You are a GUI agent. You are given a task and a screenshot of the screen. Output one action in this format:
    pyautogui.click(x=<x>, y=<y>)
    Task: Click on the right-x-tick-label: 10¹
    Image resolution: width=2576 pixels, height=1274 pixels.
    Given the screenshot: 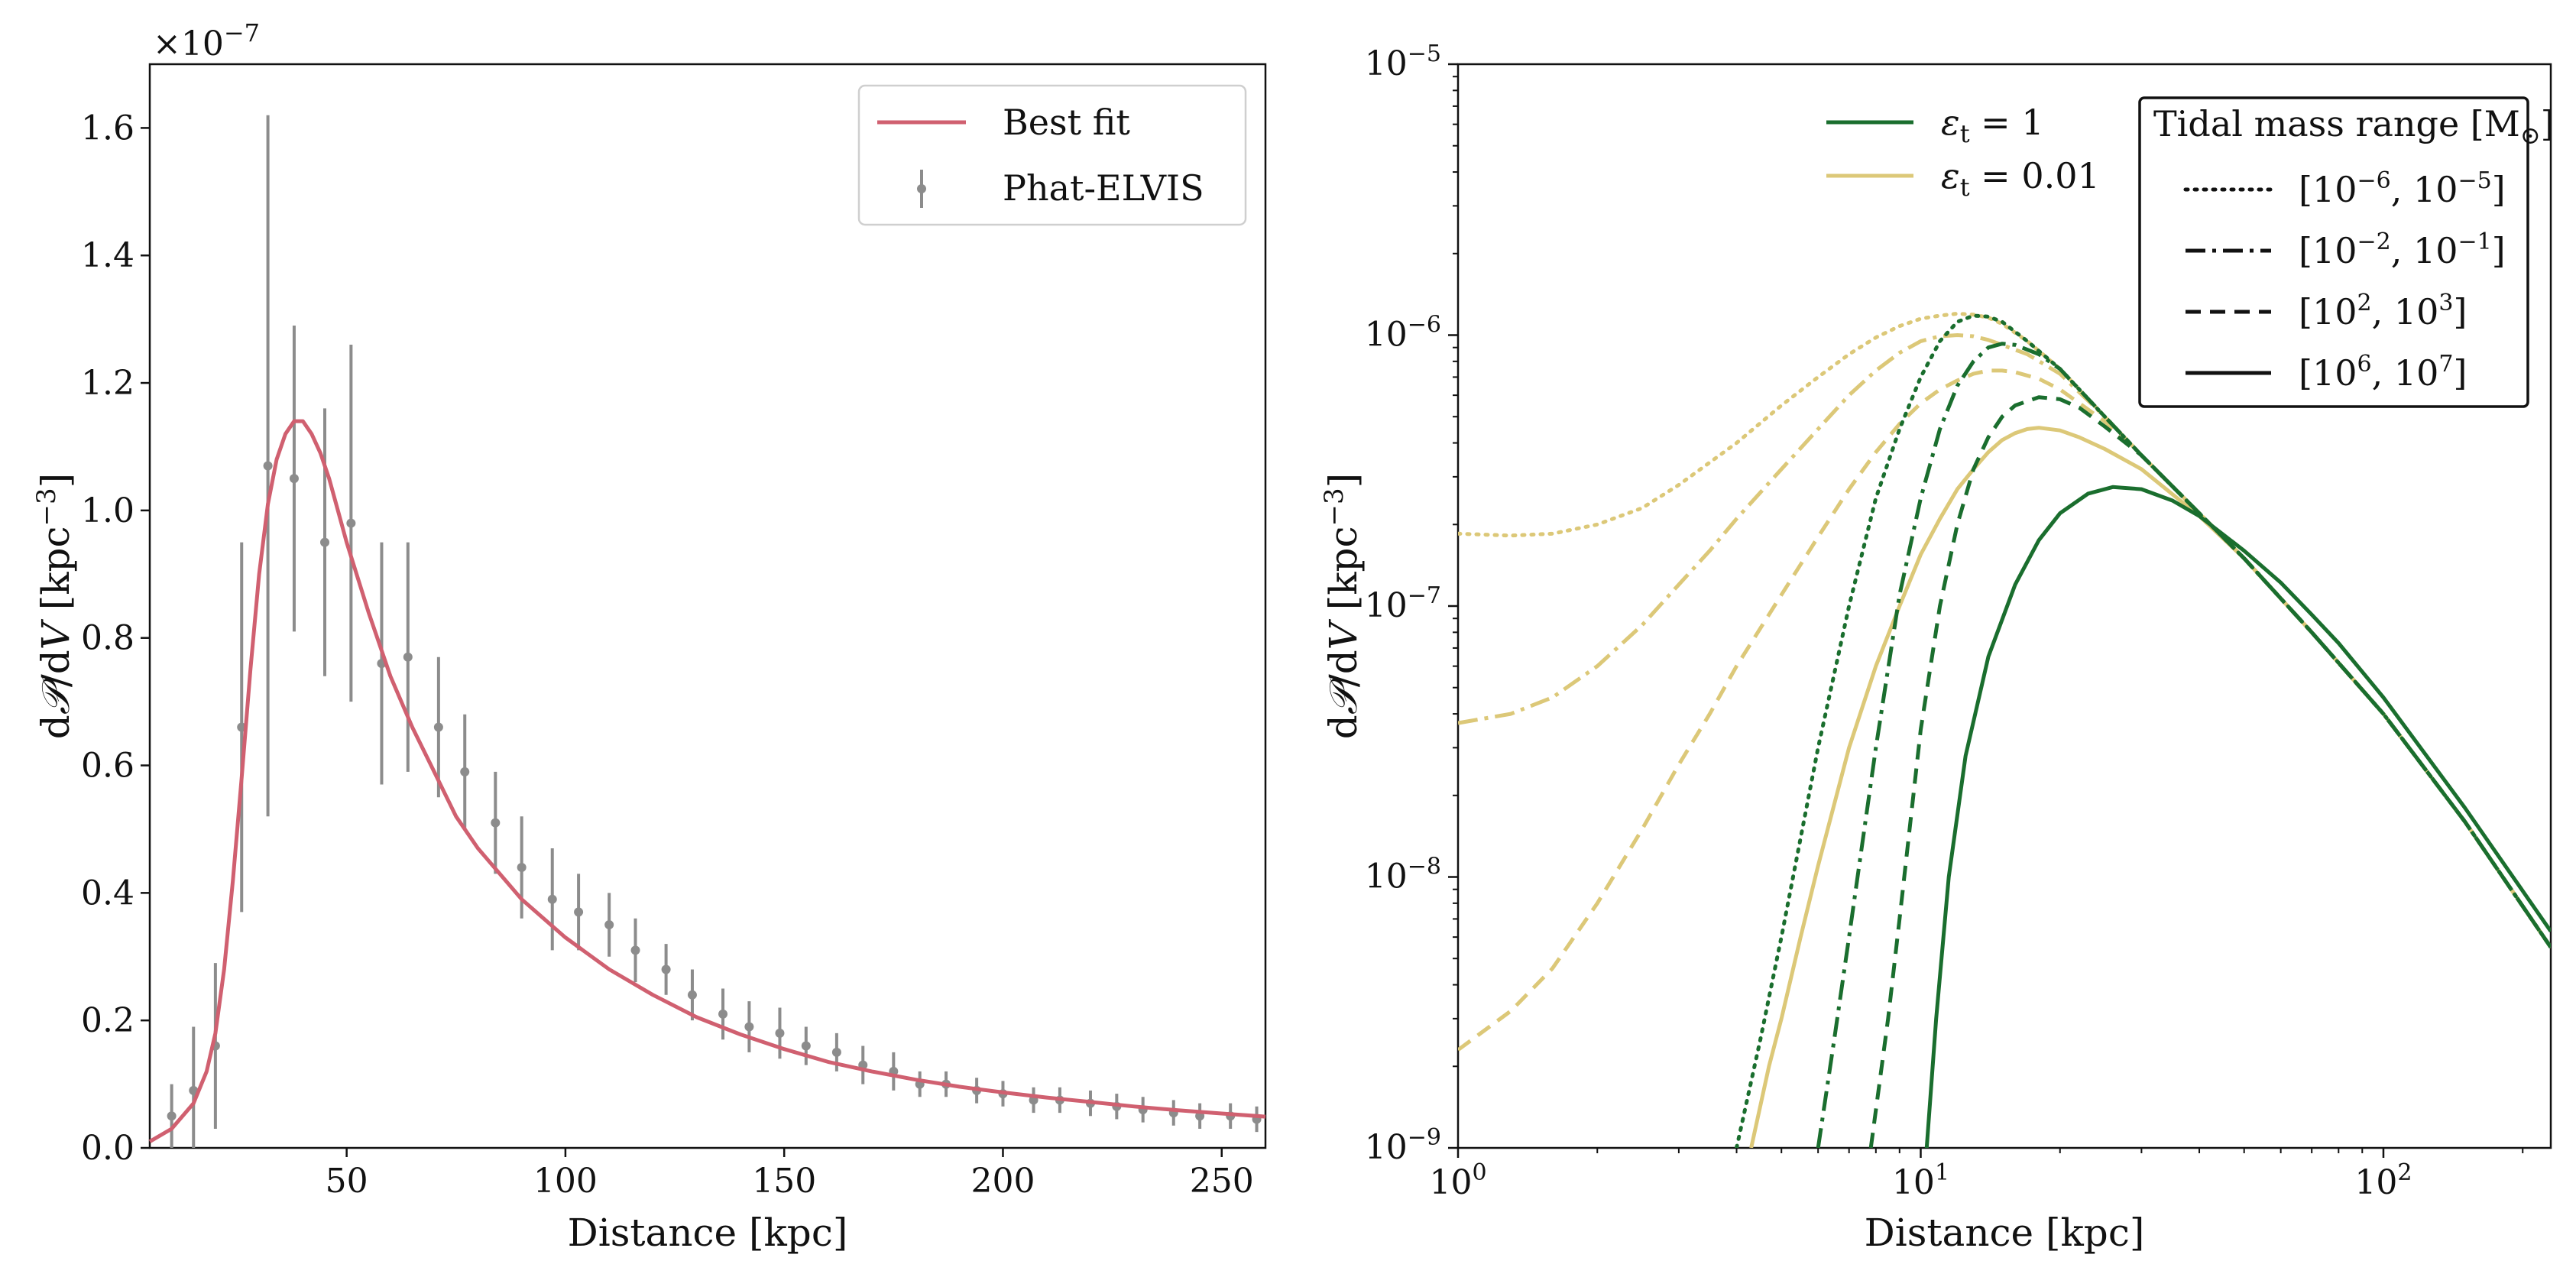 What is the action you would take?
    pyautogui.click(x=1921, y=1181)
    